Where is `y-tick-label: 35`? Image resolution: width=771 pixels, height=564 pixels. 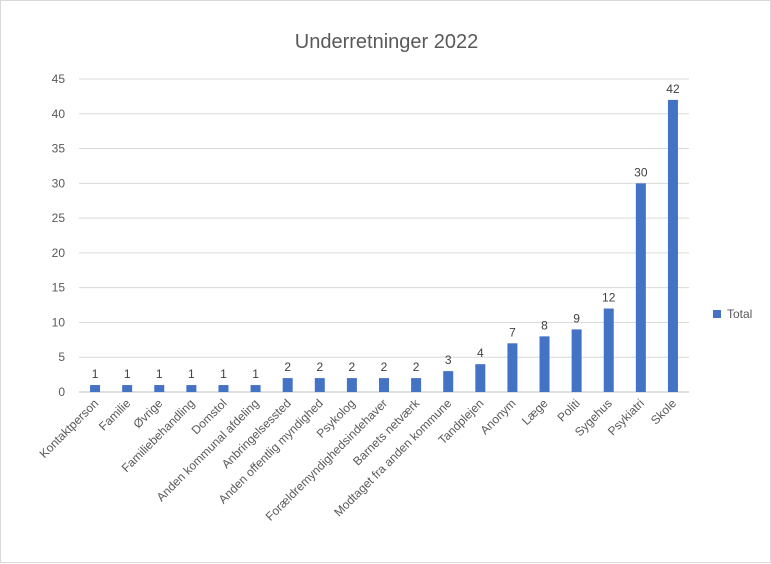 y-tick-label: 35 is located at coordinates (59, 149).